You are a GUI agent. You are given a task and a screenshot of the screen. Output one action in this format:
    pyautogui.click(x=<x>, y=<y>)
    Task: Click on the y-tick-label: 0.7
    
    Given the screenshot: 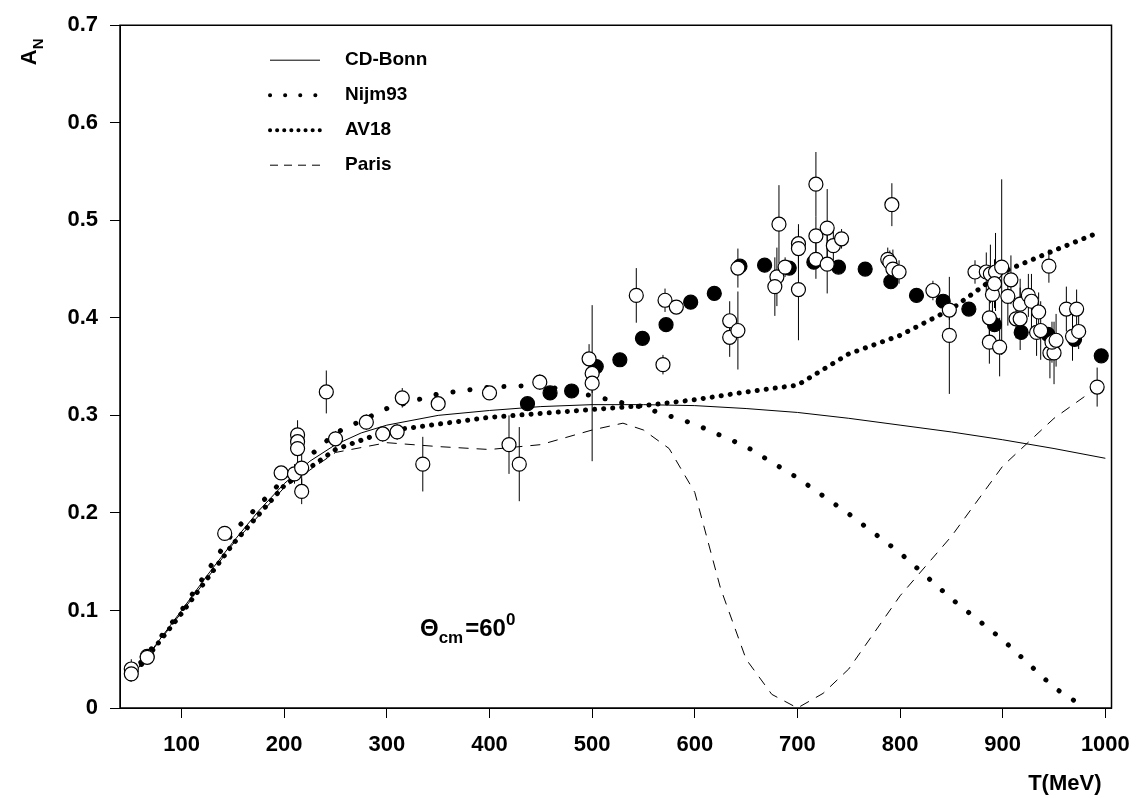 What is the action you would take?
    pyautogui.click(x=82, y=24)
    